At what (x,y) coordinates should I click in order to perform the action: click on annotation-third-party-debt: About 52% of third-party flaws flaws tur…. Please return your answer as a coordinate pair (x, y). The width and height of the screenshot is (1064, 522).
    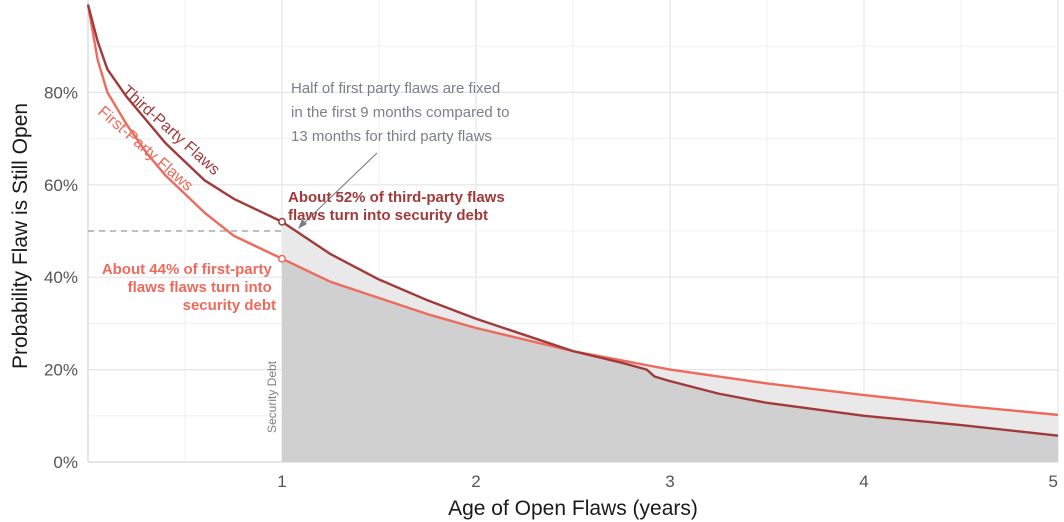
    Looking at the image, I should click on (398, 206).